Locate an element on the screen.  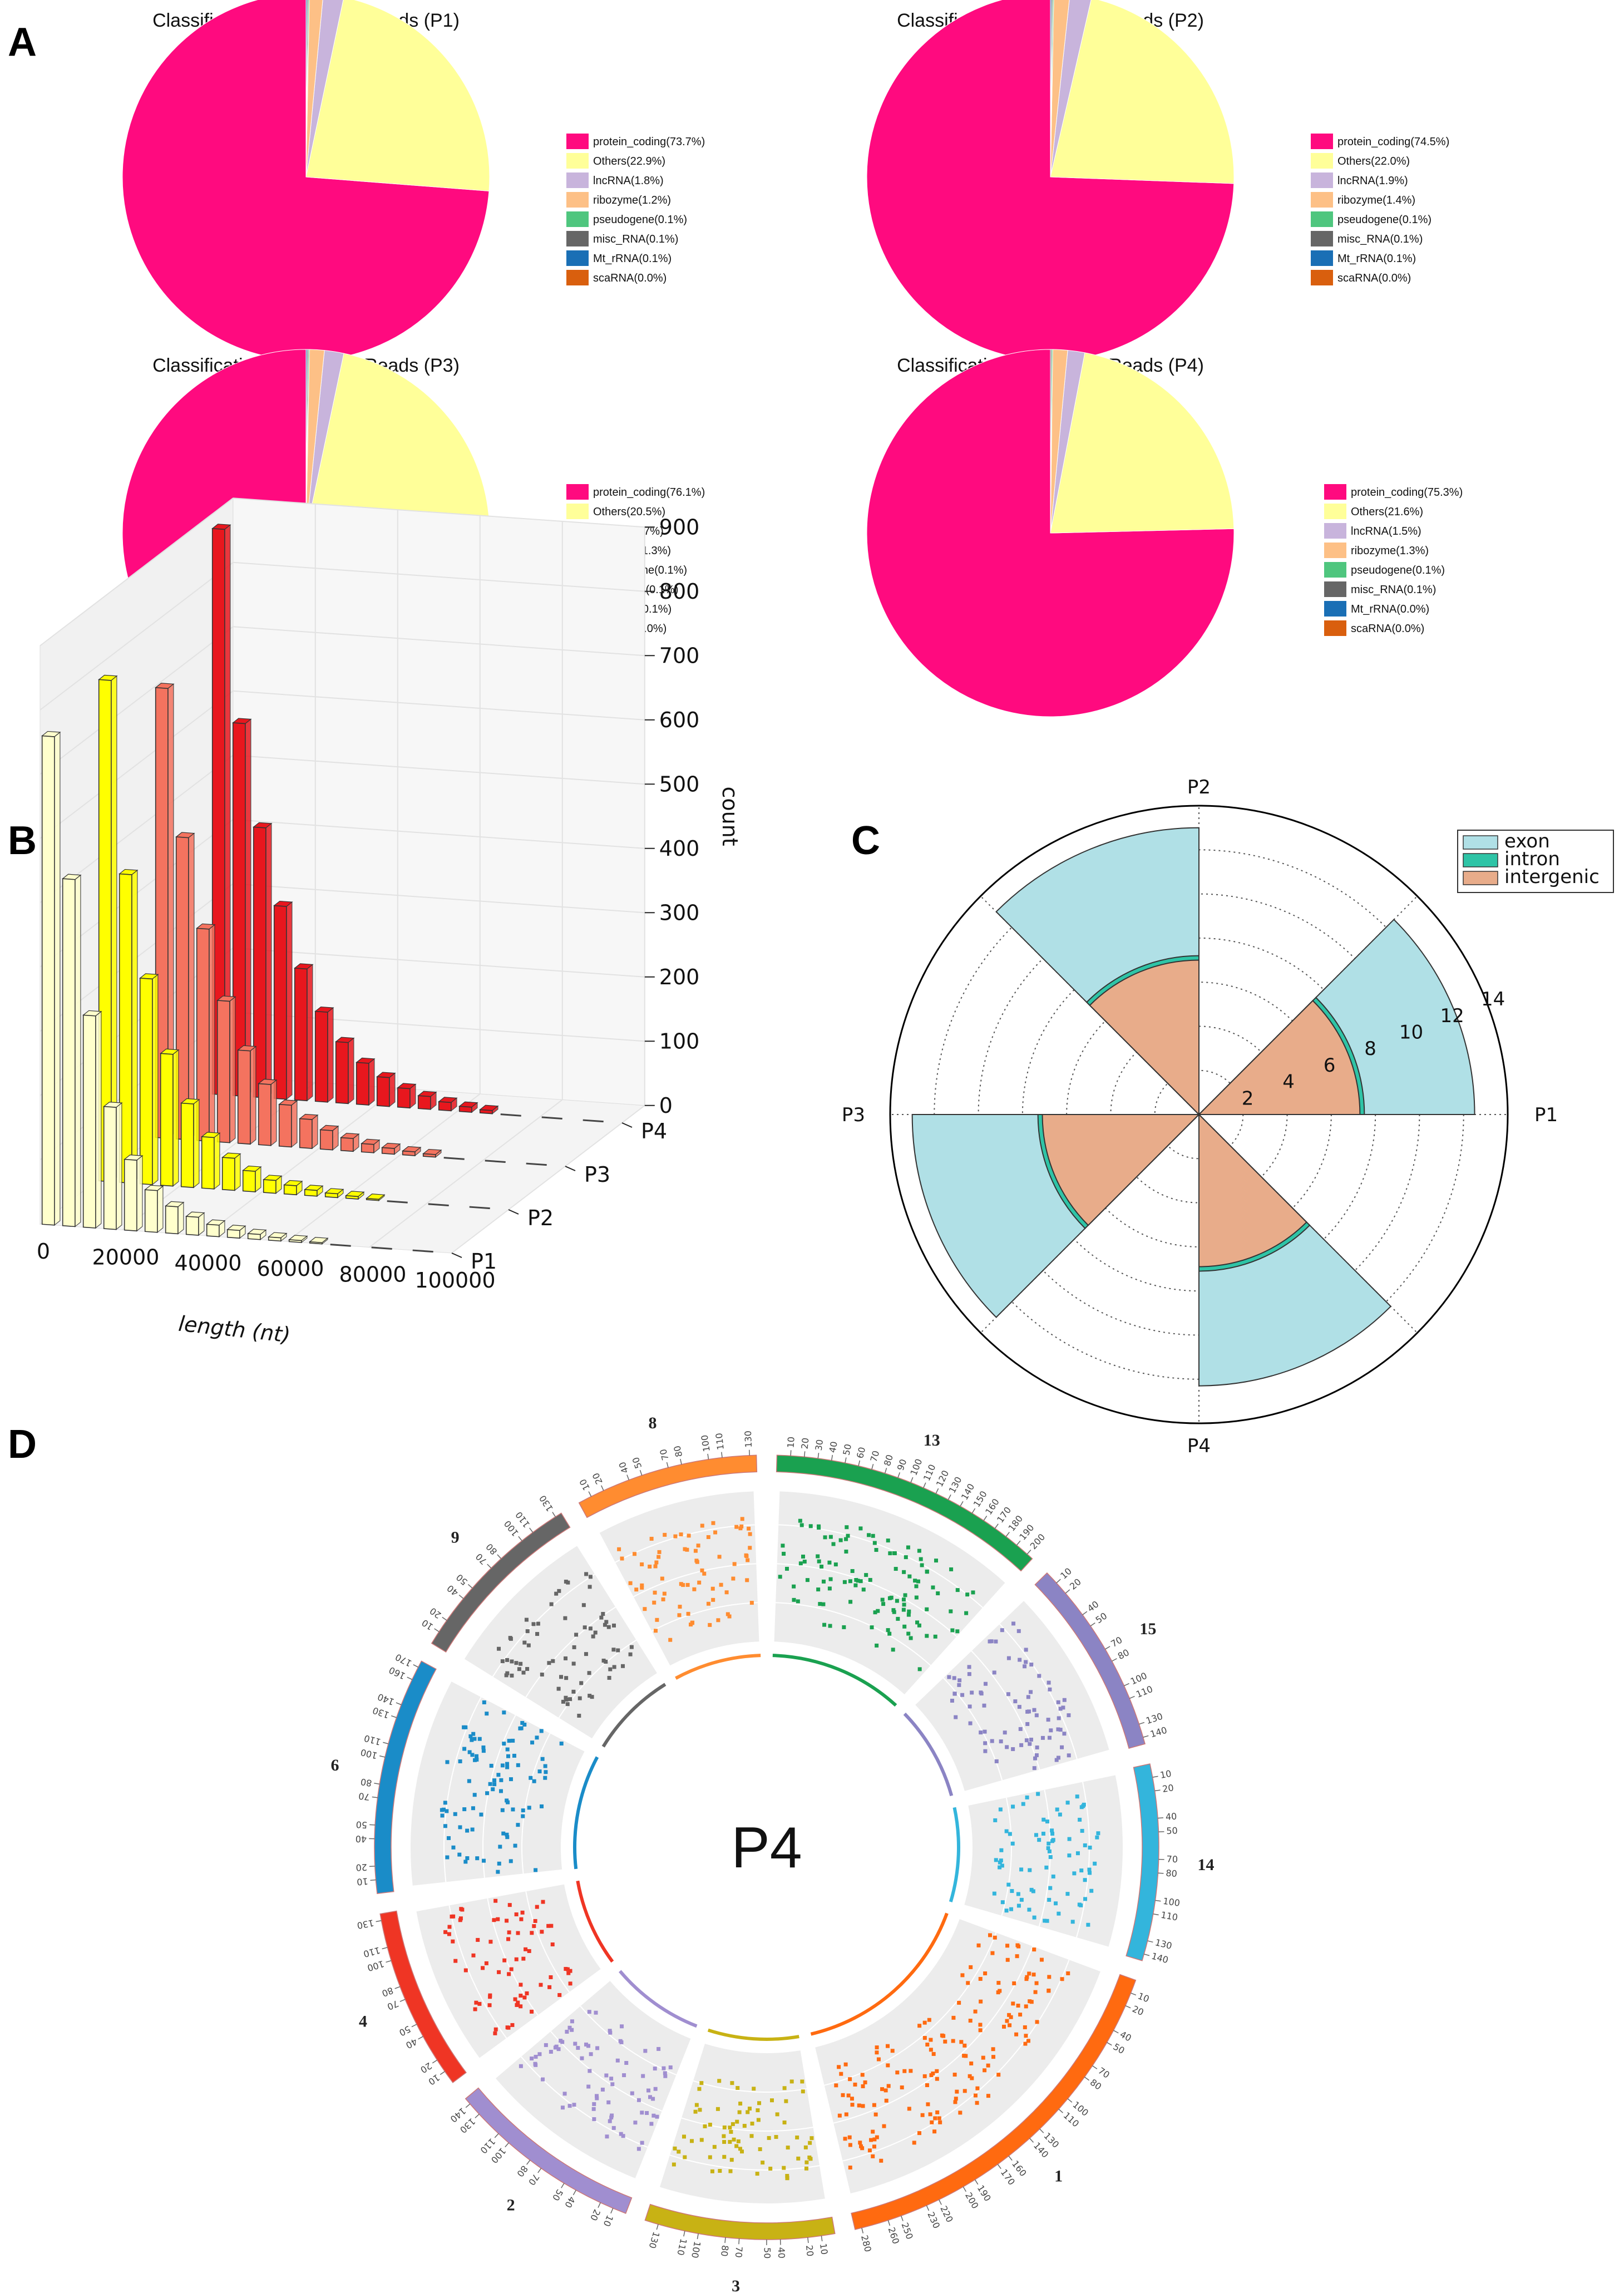
bar-tail is located at coordinates (510, 1115).